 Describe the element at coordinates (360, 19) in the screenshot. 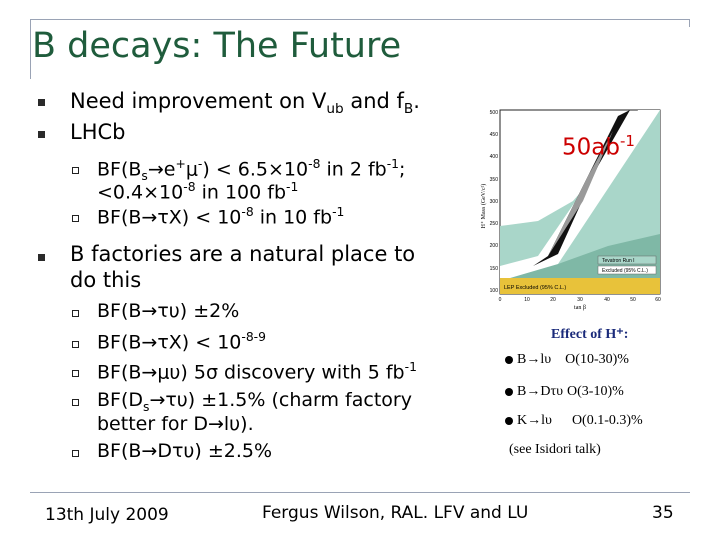

I see `top-rule` at that location.